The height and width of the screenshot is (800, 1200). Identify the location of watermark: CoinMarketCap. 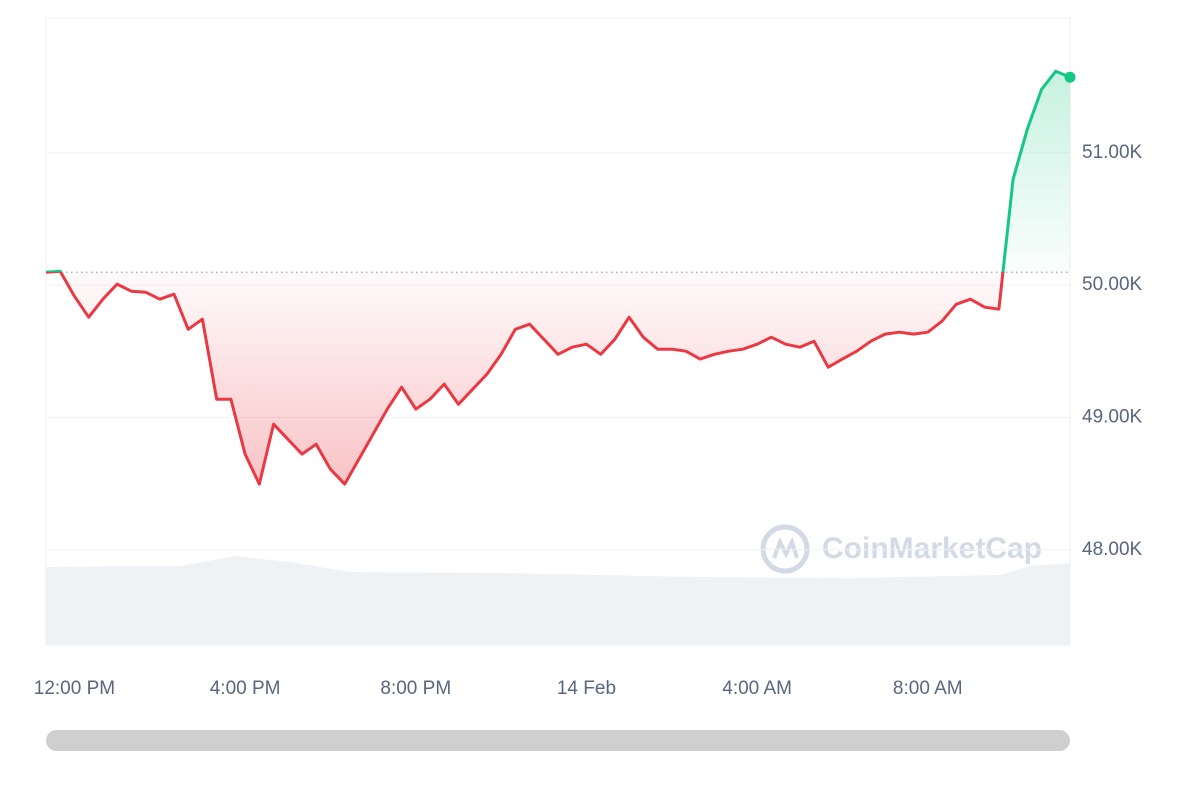
(901, 549).